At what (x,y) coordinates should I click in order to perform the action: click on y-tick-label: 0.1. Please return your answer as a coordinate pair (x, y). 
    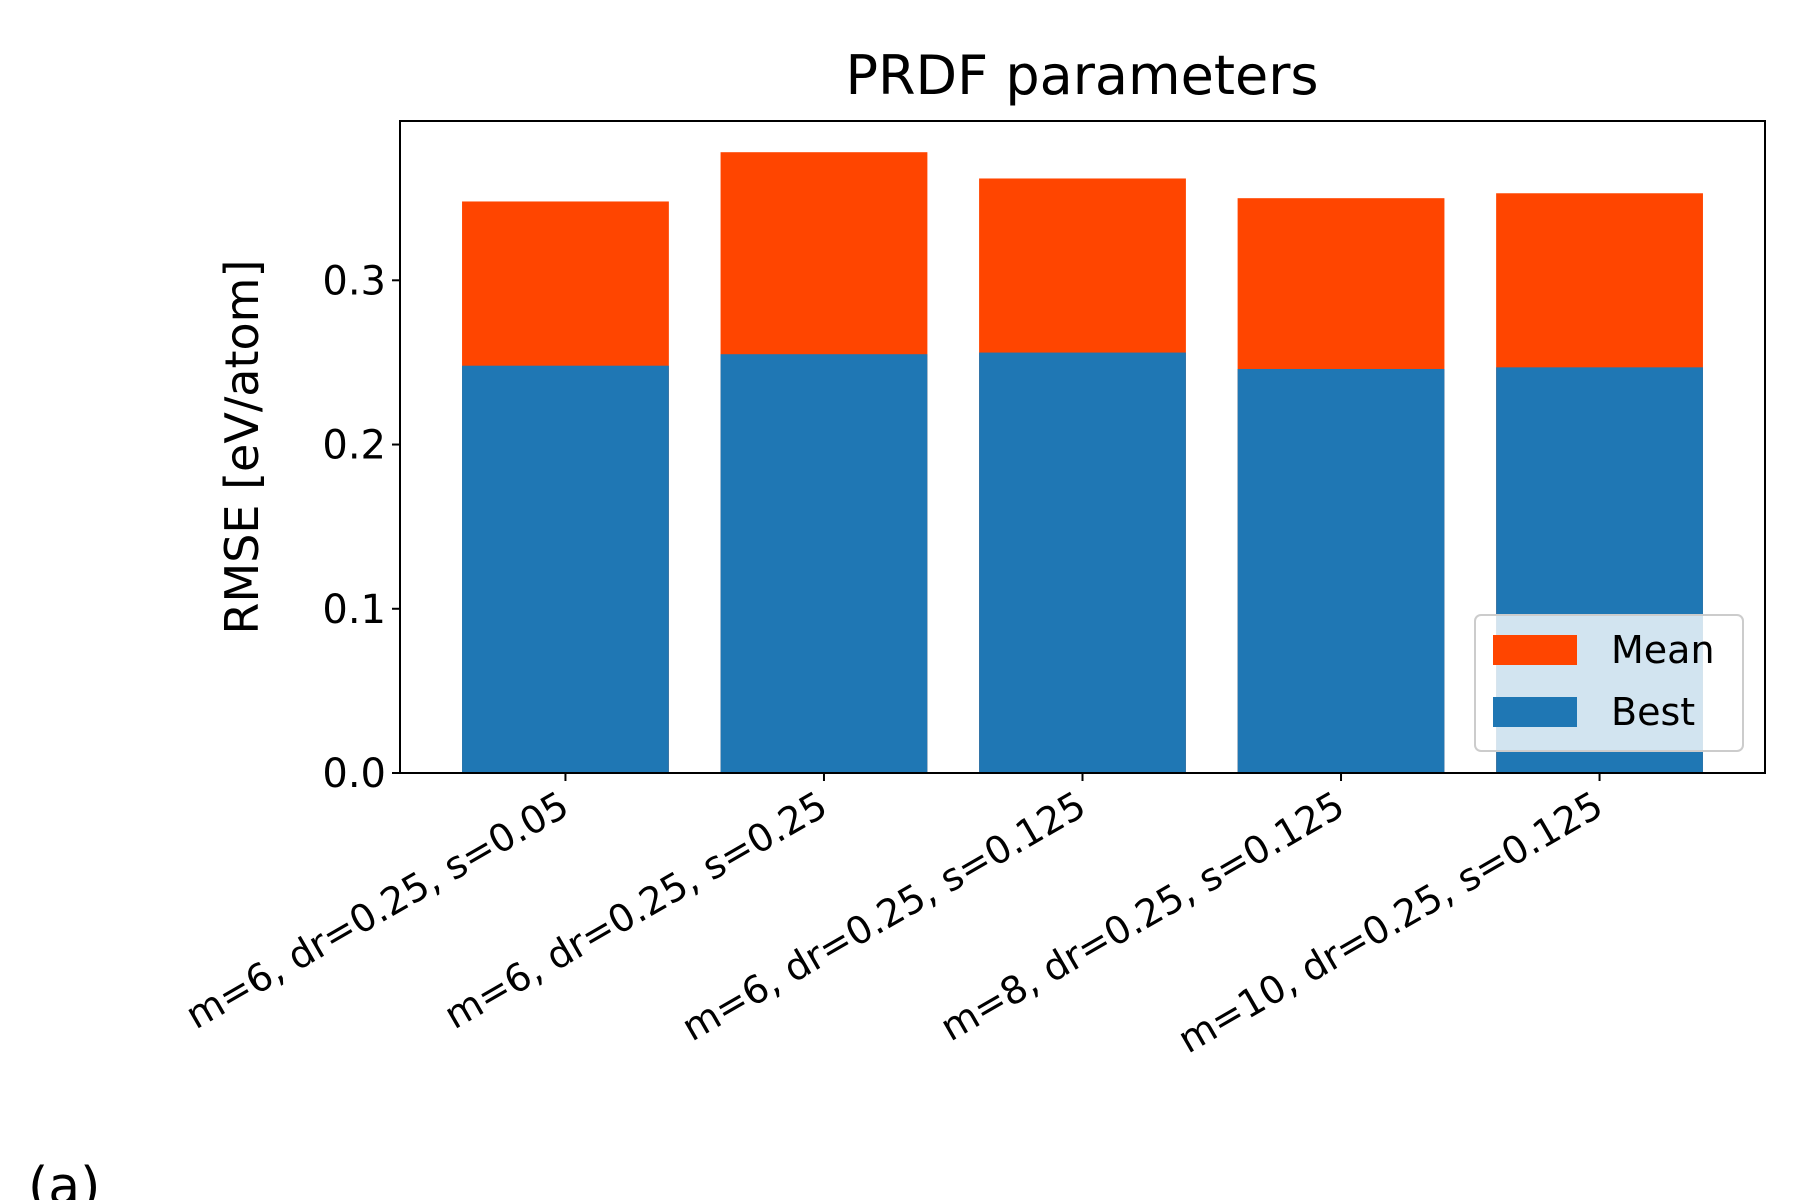
    Looking at the image, I should click on (354, 610).